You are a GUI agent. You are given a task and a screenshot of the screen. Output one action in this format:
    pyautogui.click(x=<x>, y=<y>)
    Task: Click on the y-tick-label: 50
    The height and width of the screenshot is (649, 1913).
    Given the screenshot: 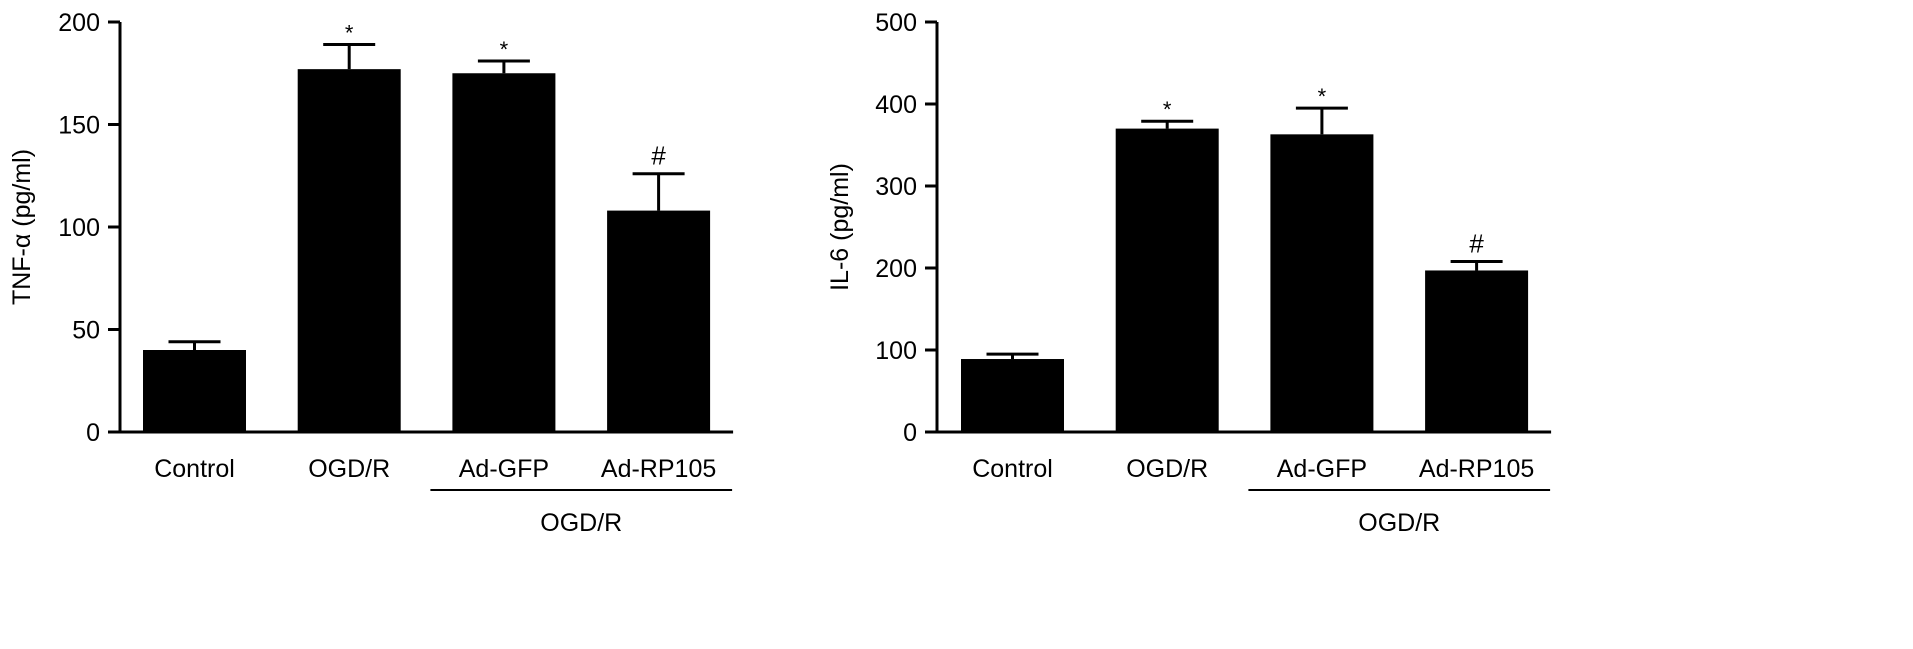 What is the action you would take?
    pyautogui.click(x=86, y=331)
    